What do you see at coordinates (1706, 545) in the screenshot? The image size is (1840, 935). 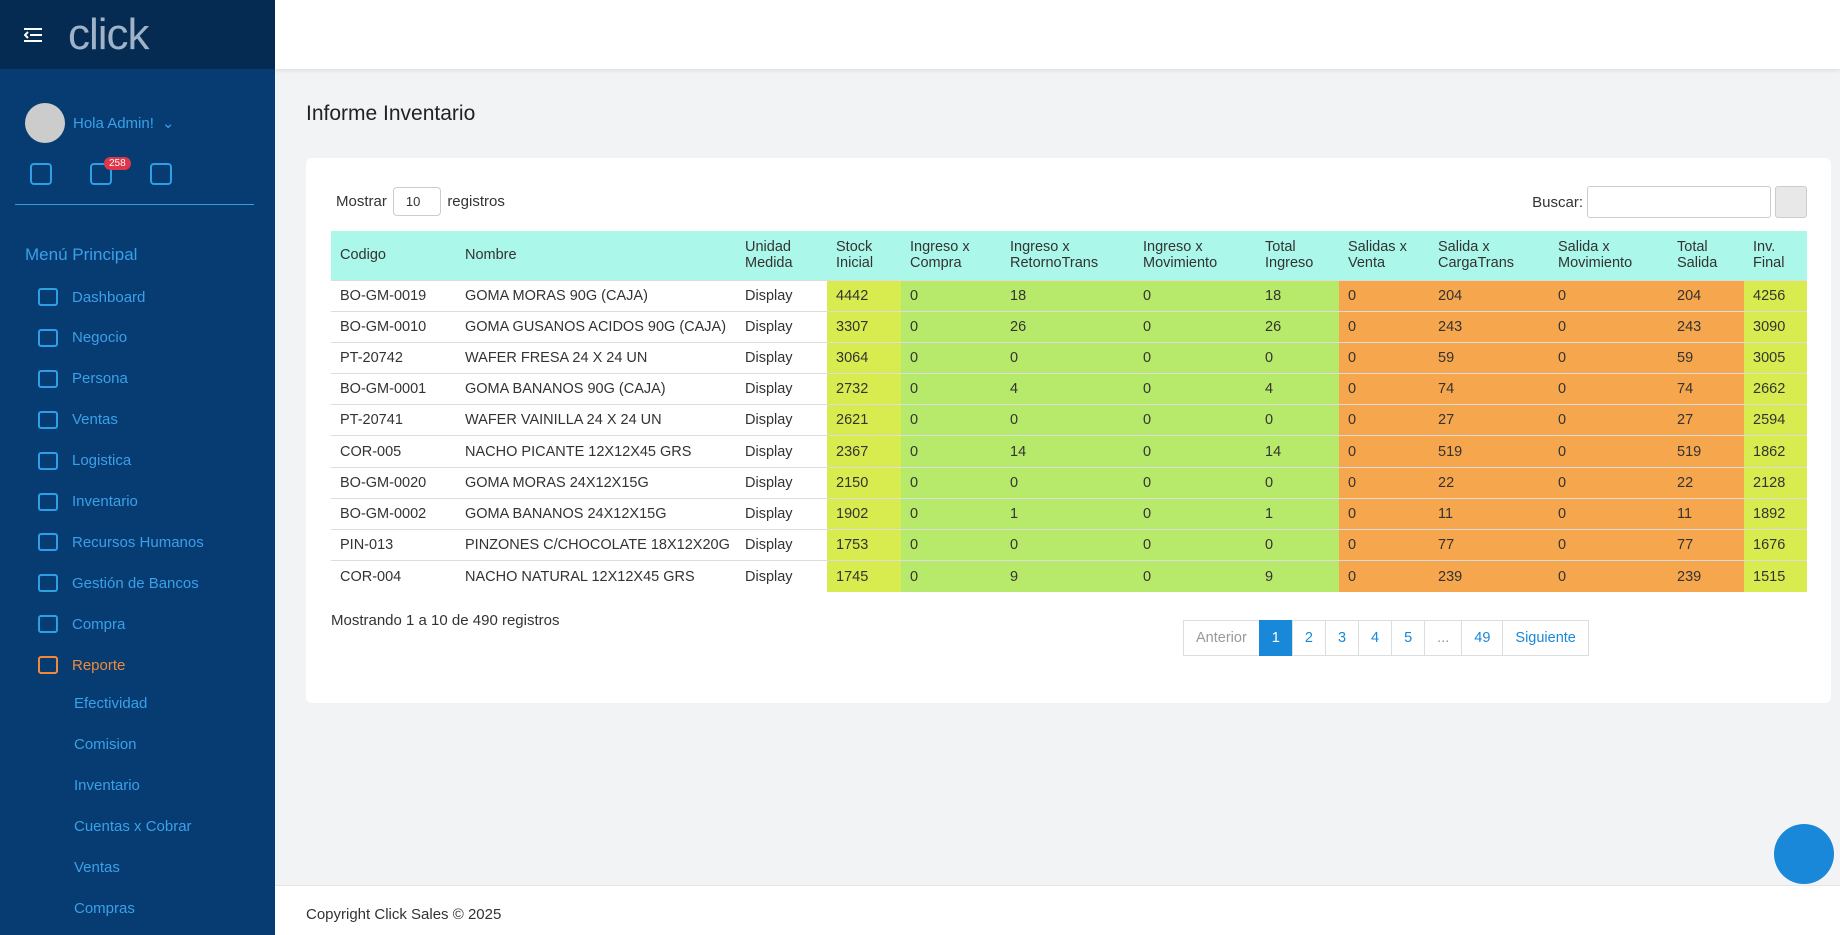 I see `table-cell: 77` at bounding box center [1706, 545].